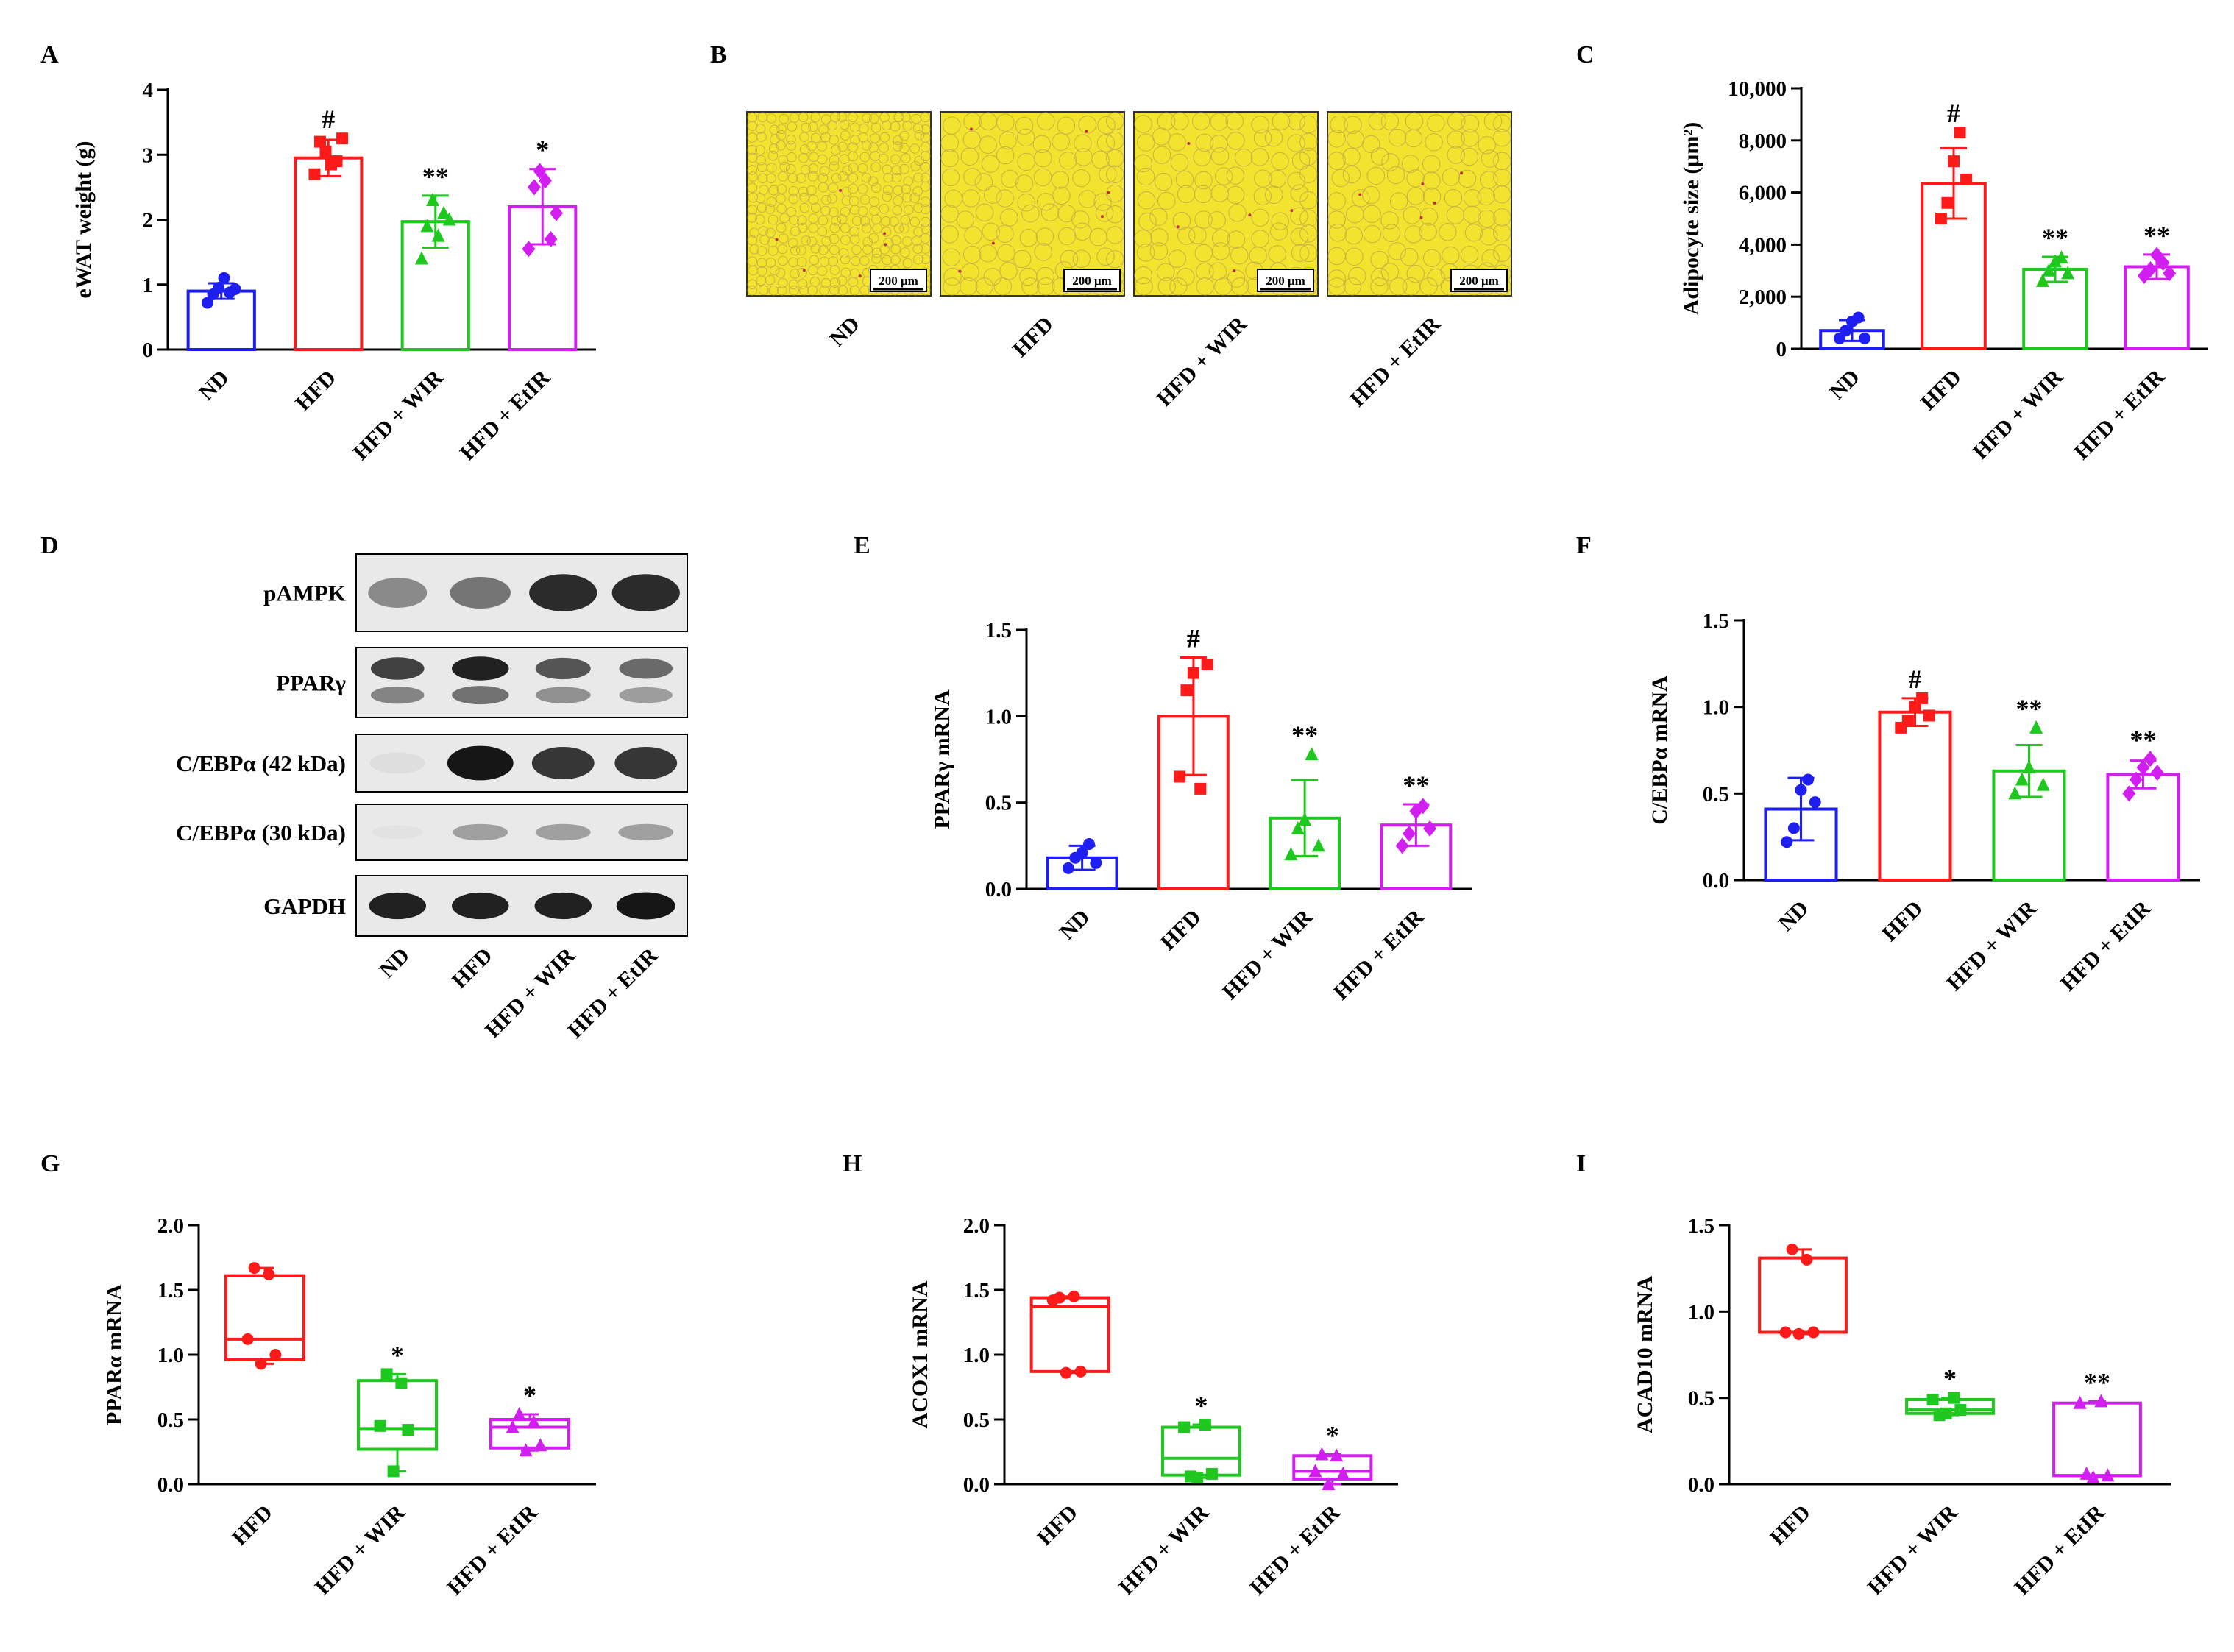 Image resolution: width=2234 pixels, height=1652 pixels. I want to click on adipocyte-outlines, so click(839, 204).